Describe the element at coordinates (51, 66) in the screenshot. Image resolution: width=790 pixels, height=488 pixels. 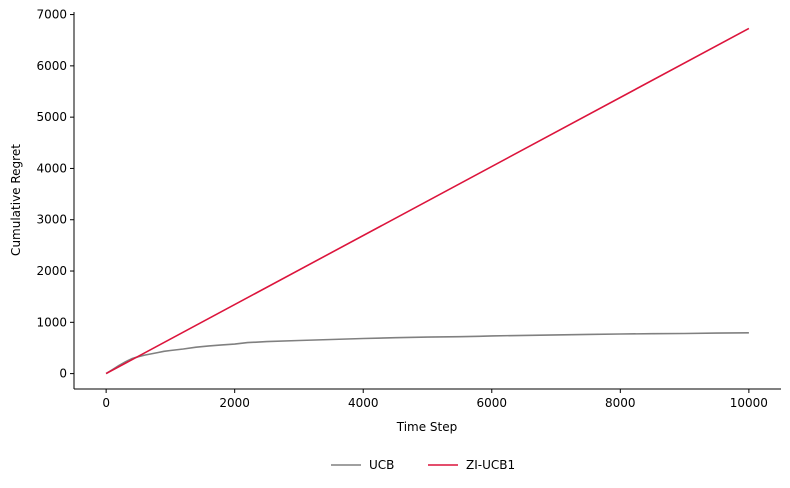
I see `y-tick-label: 6000` at that location.